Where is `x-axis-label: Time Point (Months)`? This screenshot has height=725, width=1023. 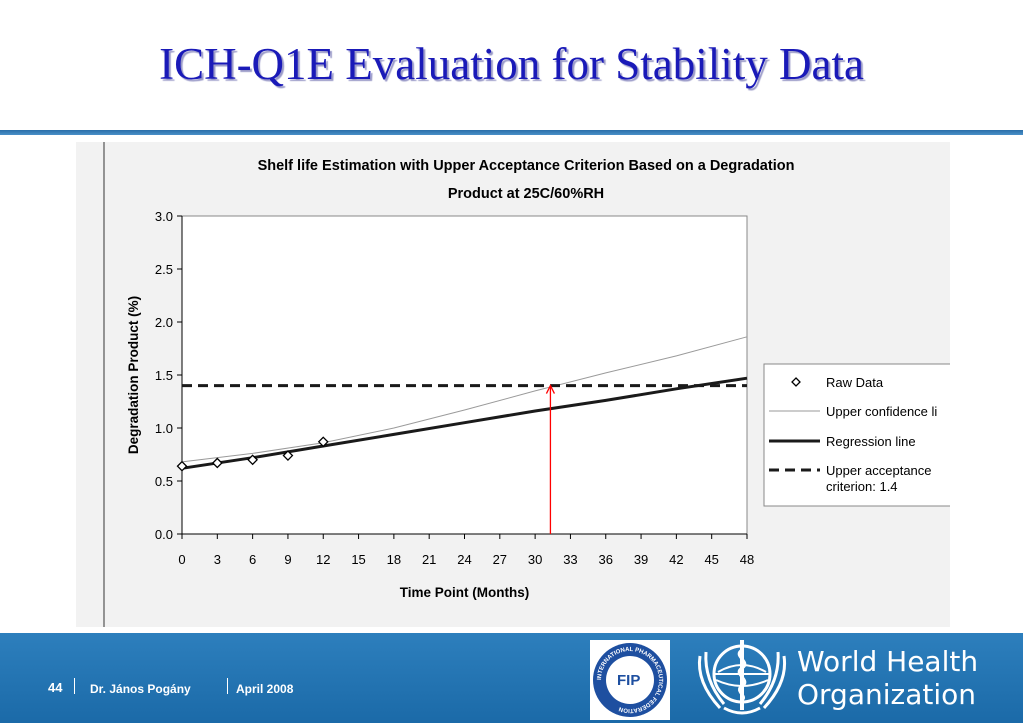
x-axis-label: Time Point (Months) is located at coordinates (465, 592).